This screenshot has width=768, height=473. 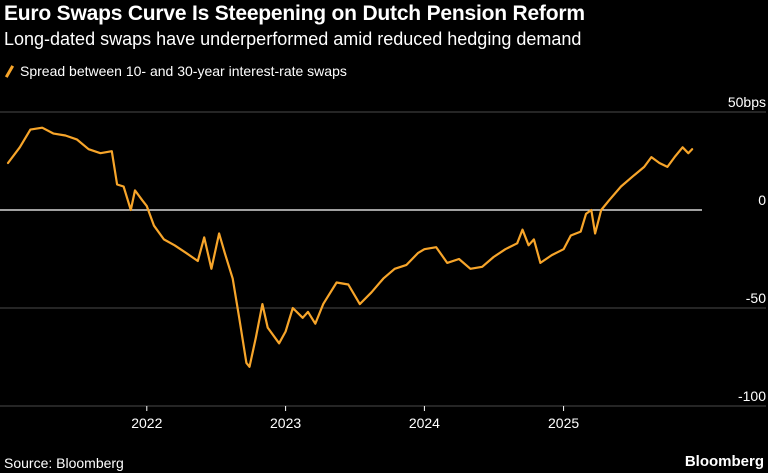 What do you see at coordinates (752, 396) in the screenshot?
I see `y-tick-label: -100` at bounding box center [752, 396].